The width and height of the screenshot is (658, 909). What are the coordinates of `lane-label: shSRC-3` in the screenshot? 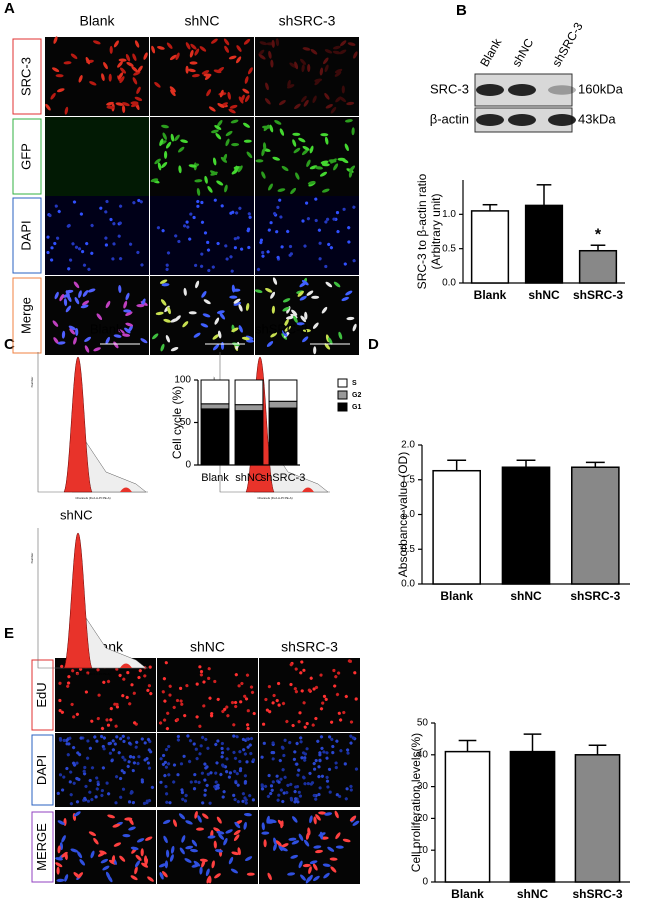 It's located at (567, 44).